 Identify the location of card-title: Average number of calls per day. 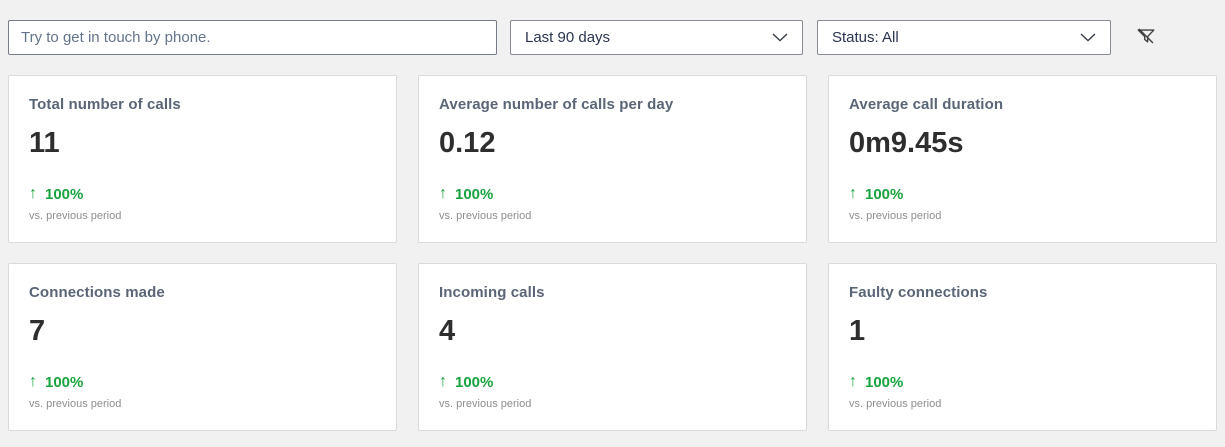
(556, 104).